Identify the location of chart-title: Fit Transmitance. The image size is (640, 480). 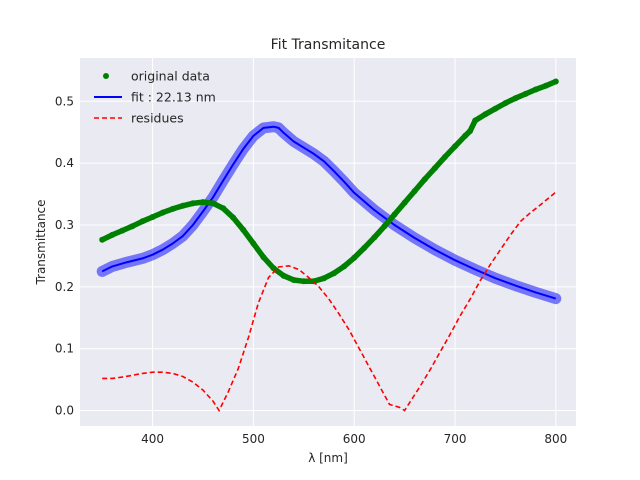
(328, 45).